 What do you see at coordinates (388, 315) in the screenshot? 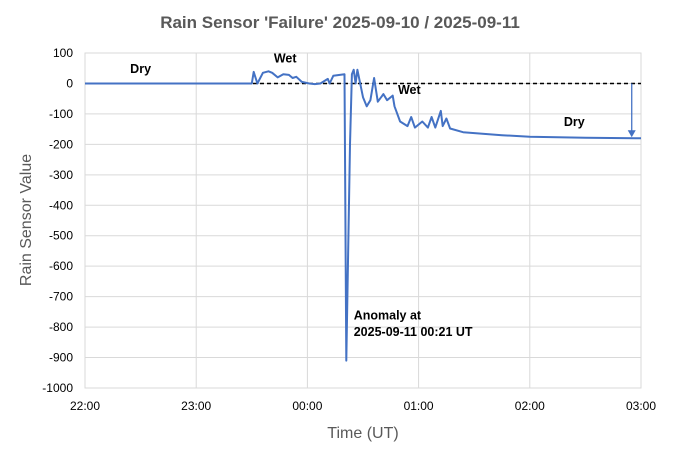
I see `annotation-label: Anomaly at` at bounding box center [388, 315].